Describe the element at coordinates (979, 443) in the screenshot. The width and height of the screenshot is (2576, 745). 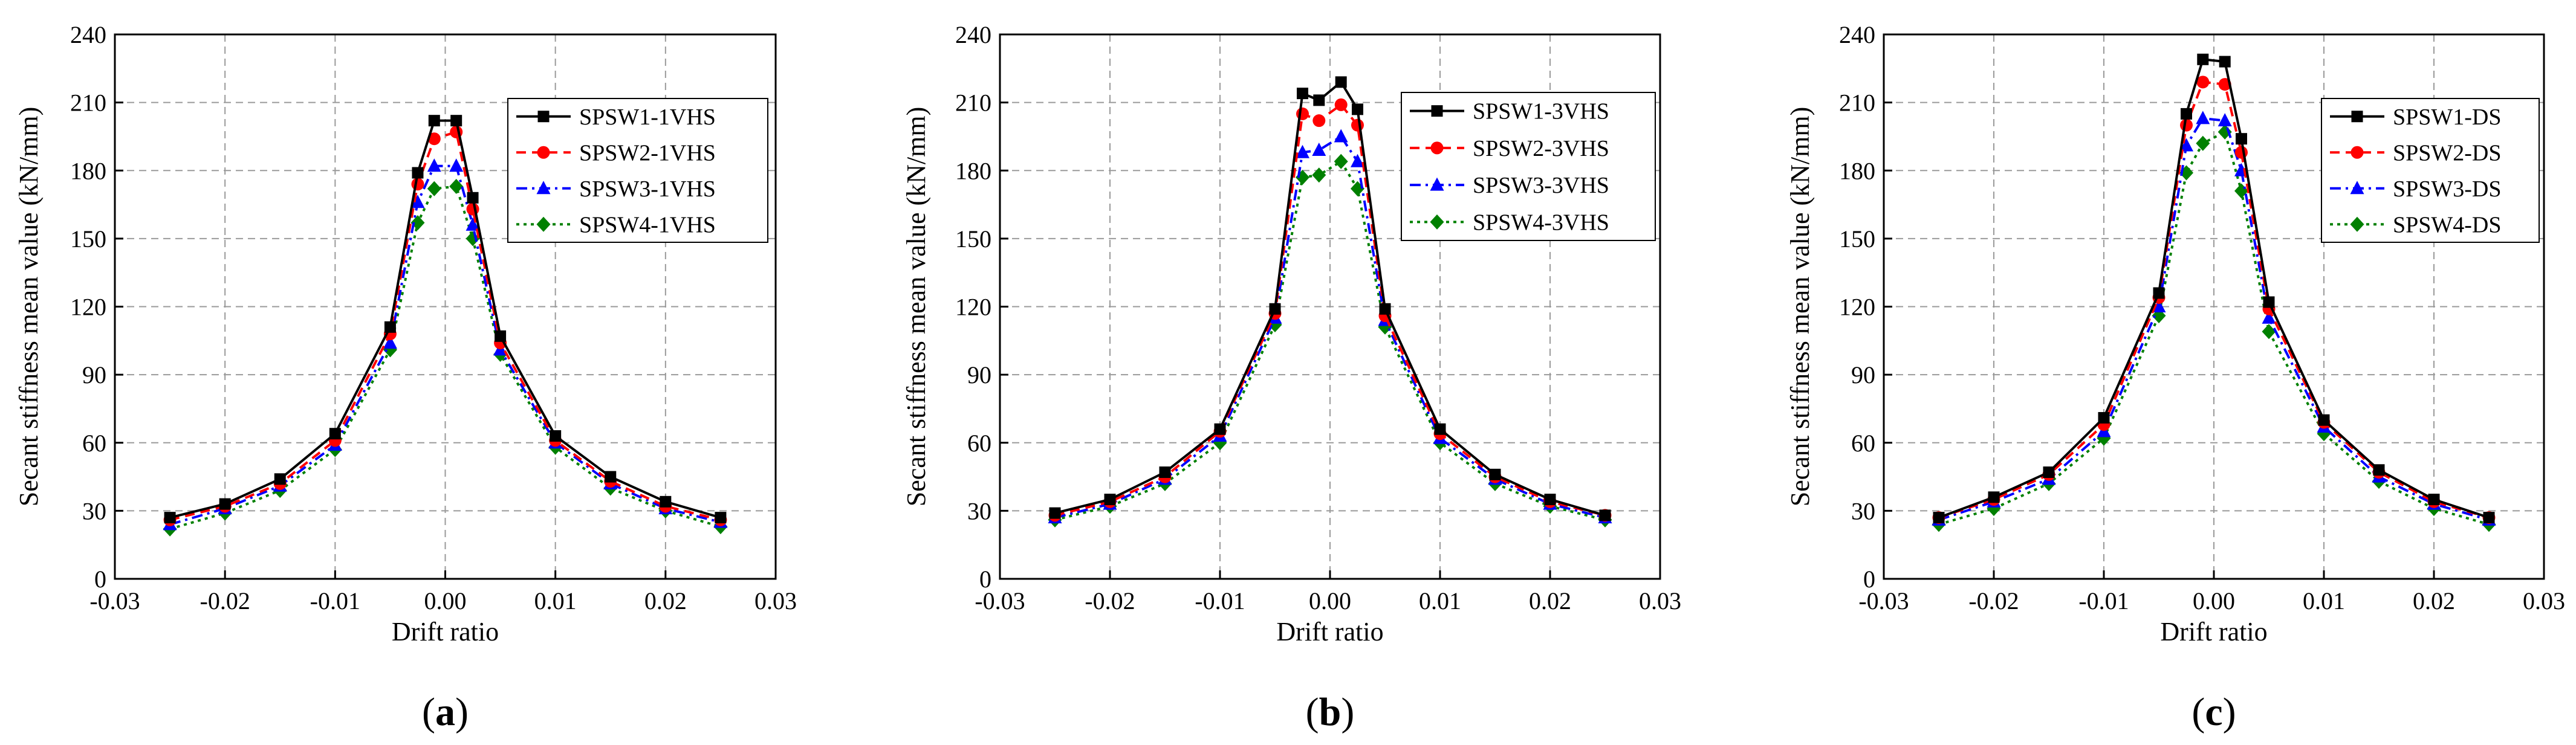
I see `y-tick-label: 60` at that location.